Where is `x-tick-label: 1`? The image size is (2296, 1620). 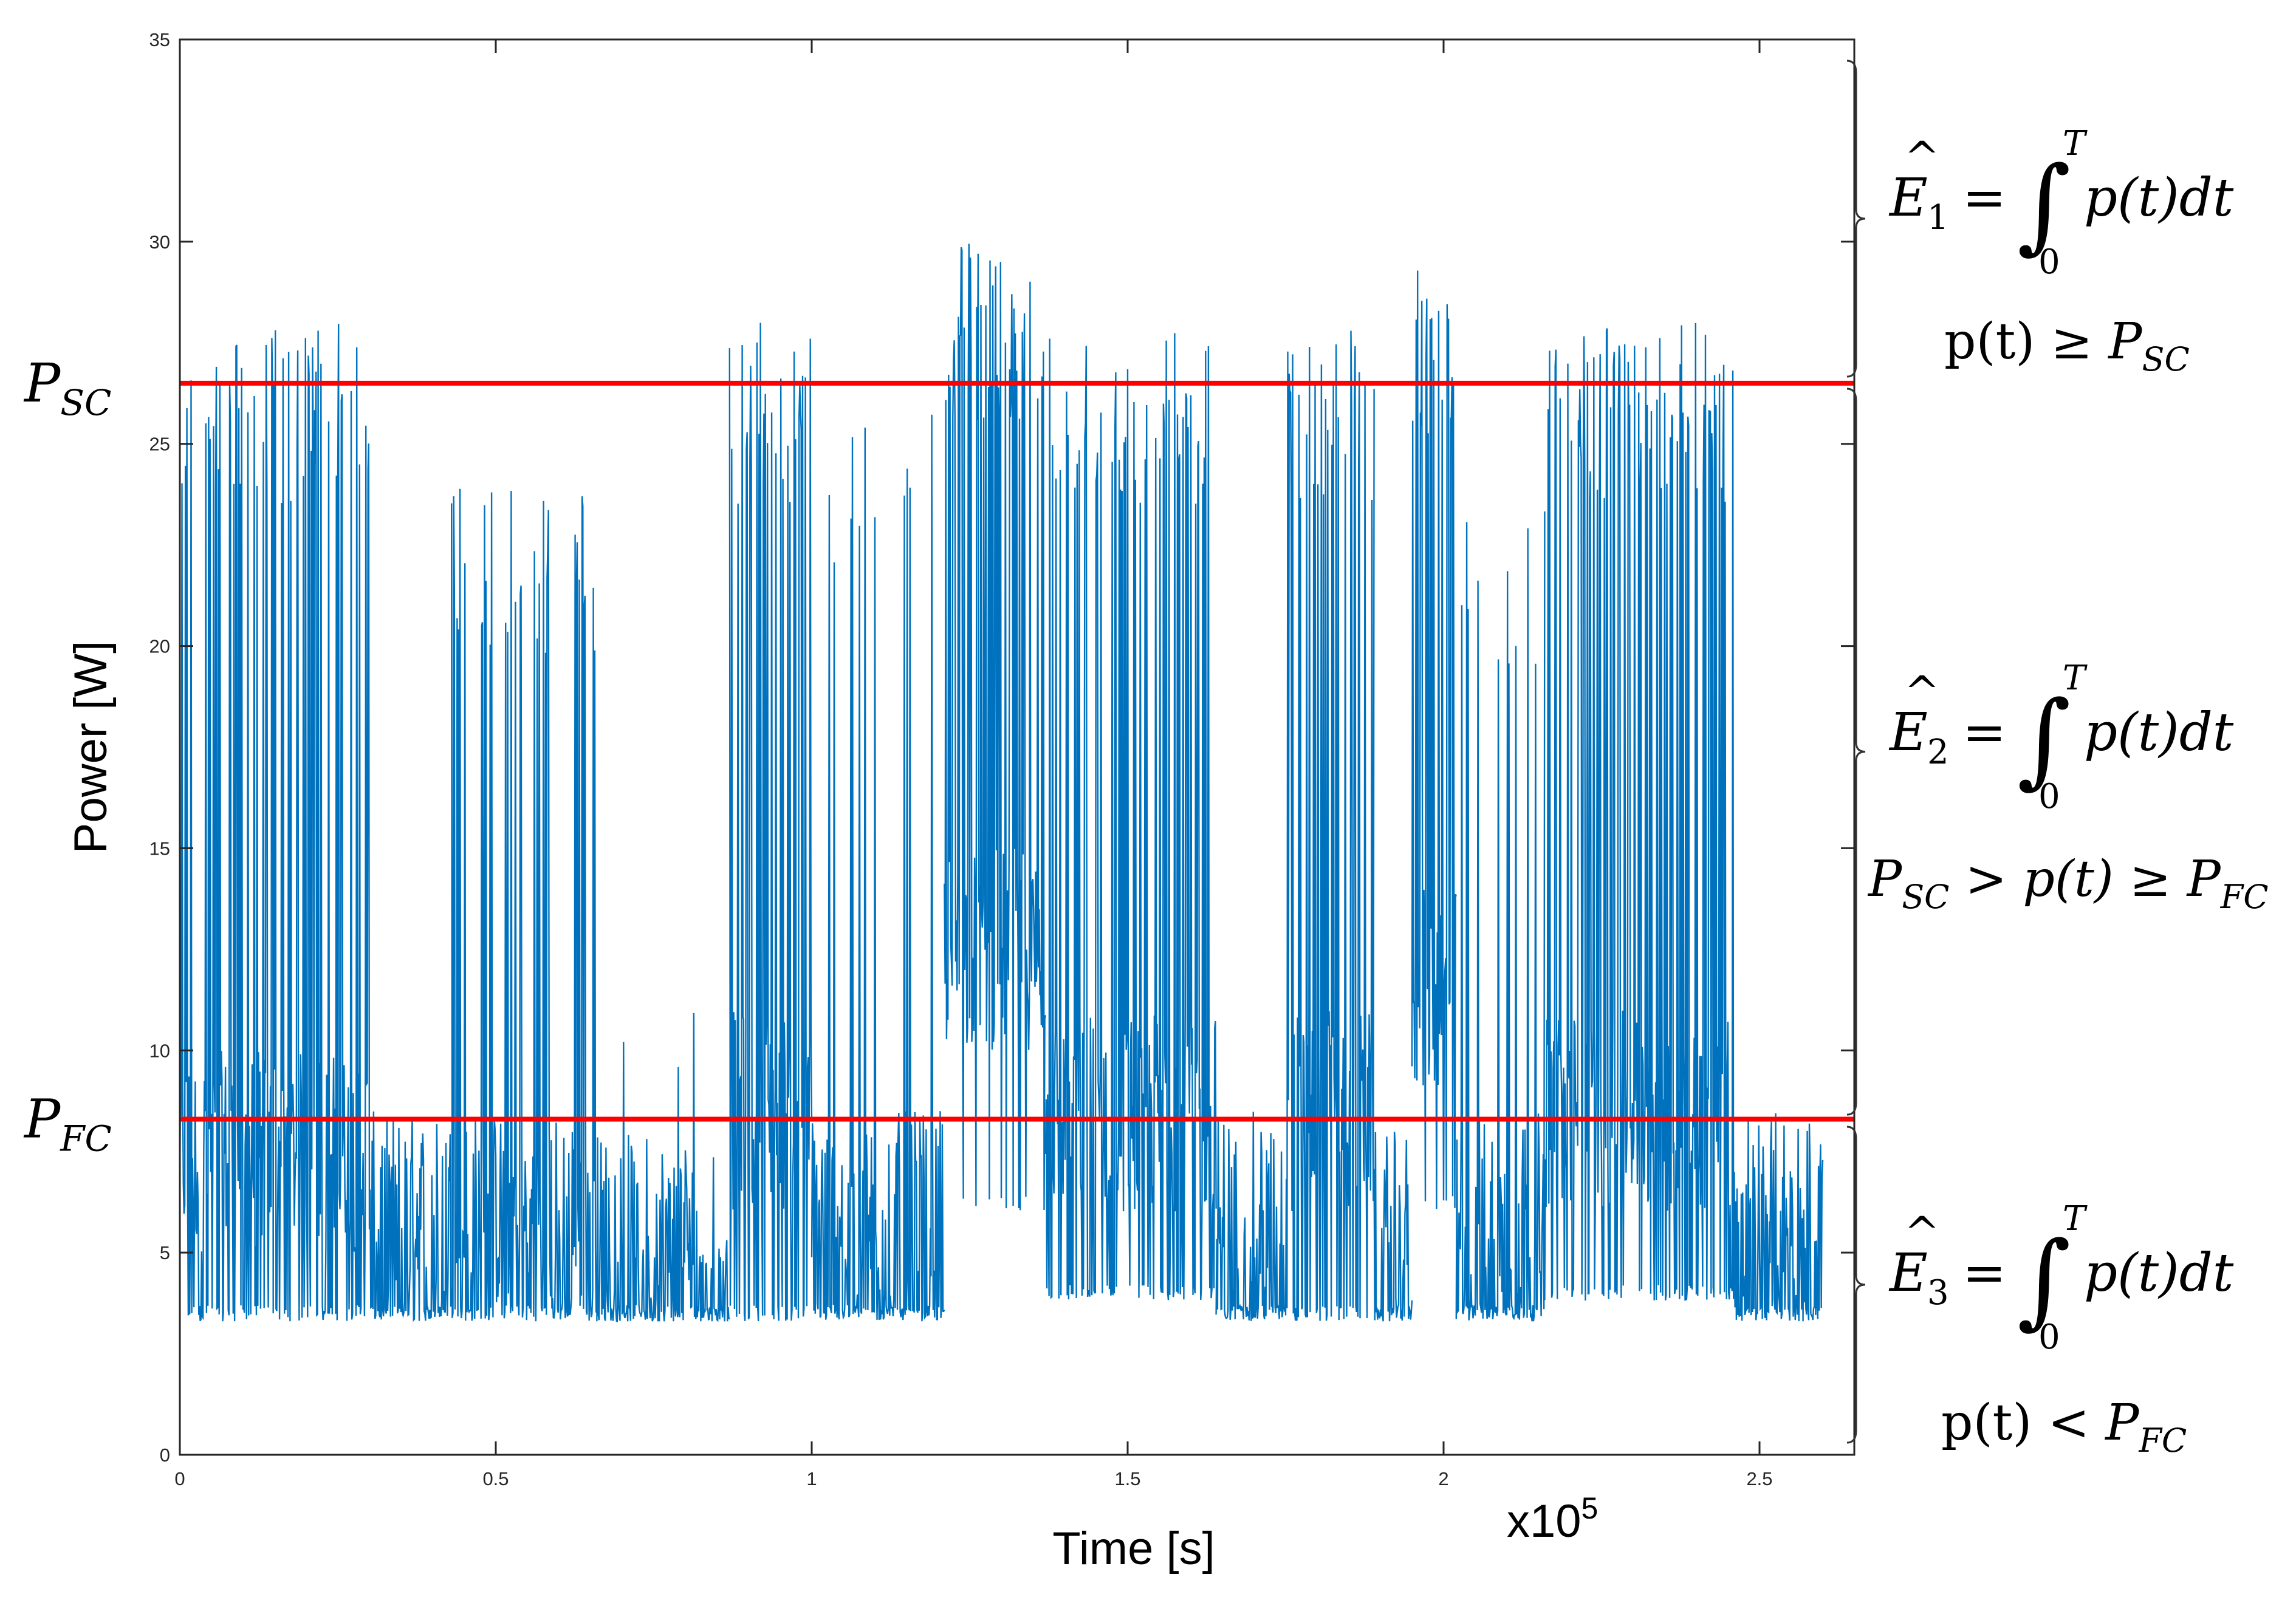 x-tick-label: 1 is located at coordinates (812, 1479).